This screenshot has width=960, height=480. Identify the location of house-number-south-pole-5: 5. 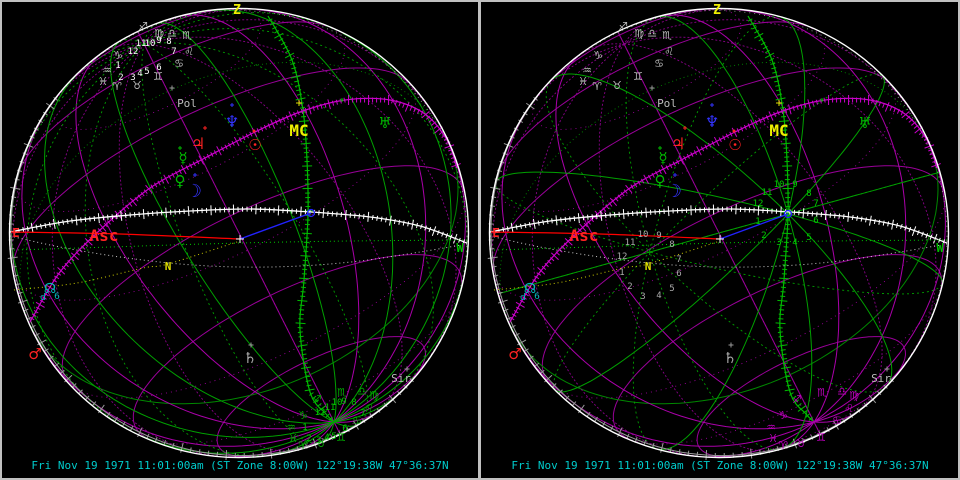
(333, 437).